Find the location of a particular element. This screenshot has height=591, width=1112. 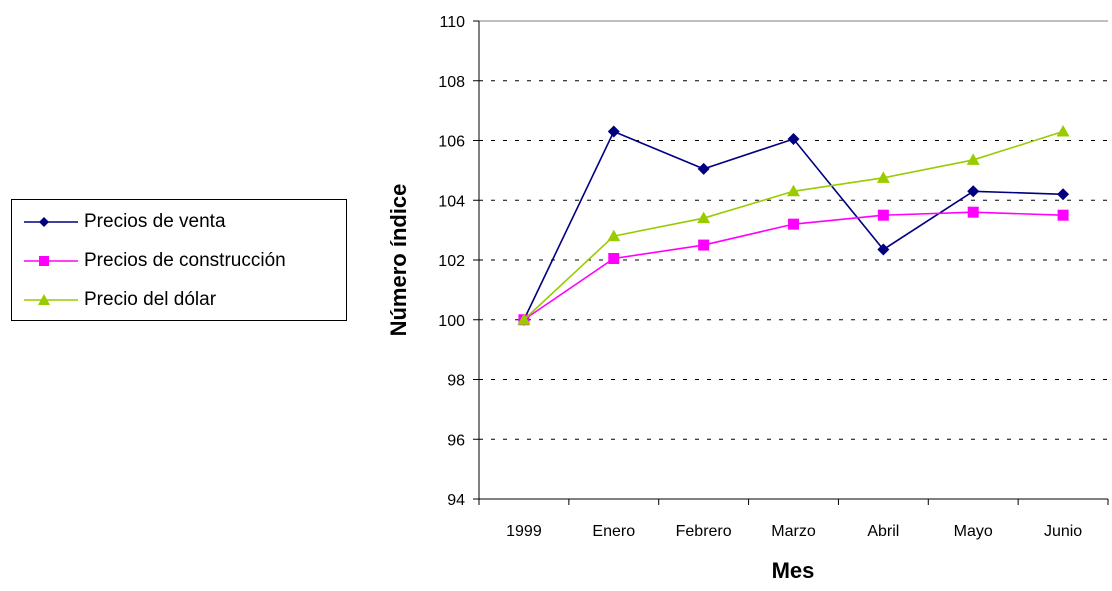

x-tick-label: Junio is located at coordinates (1063, 531).